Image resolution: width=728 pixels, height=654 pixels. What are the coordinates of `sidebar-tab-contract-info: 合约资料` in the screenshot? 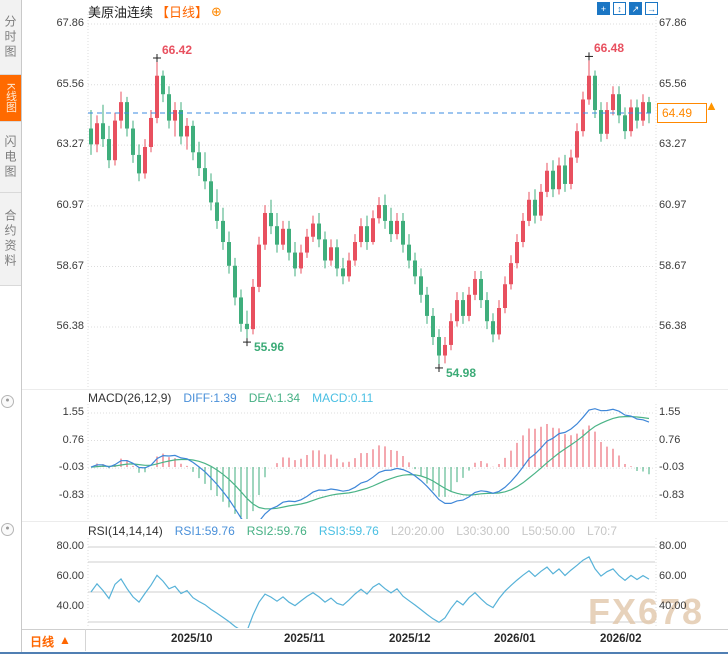 It's located at (10, 239).